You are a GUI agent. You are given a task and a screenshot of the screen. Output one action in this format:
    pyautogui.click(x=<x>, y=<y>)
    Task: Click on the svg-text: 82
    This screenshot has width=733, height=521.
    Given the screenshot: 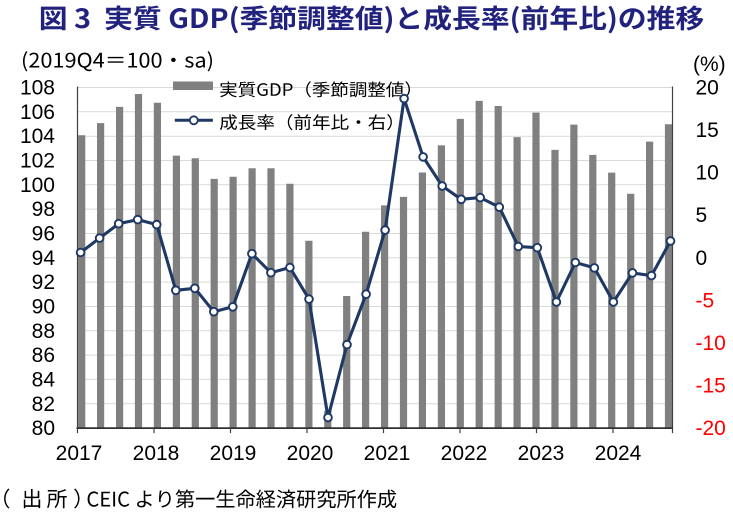 What is the action you would take?
    pyautogui.click(x=43, y=404)
    